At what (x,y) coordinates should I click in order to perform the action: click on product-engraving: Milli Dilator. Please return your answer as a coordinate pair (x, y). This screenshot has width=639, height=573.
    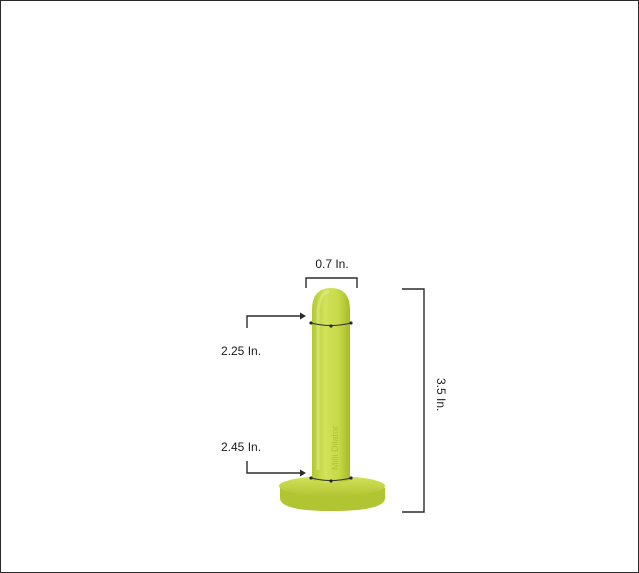
    Looking at the image, I should click on (335, 448).